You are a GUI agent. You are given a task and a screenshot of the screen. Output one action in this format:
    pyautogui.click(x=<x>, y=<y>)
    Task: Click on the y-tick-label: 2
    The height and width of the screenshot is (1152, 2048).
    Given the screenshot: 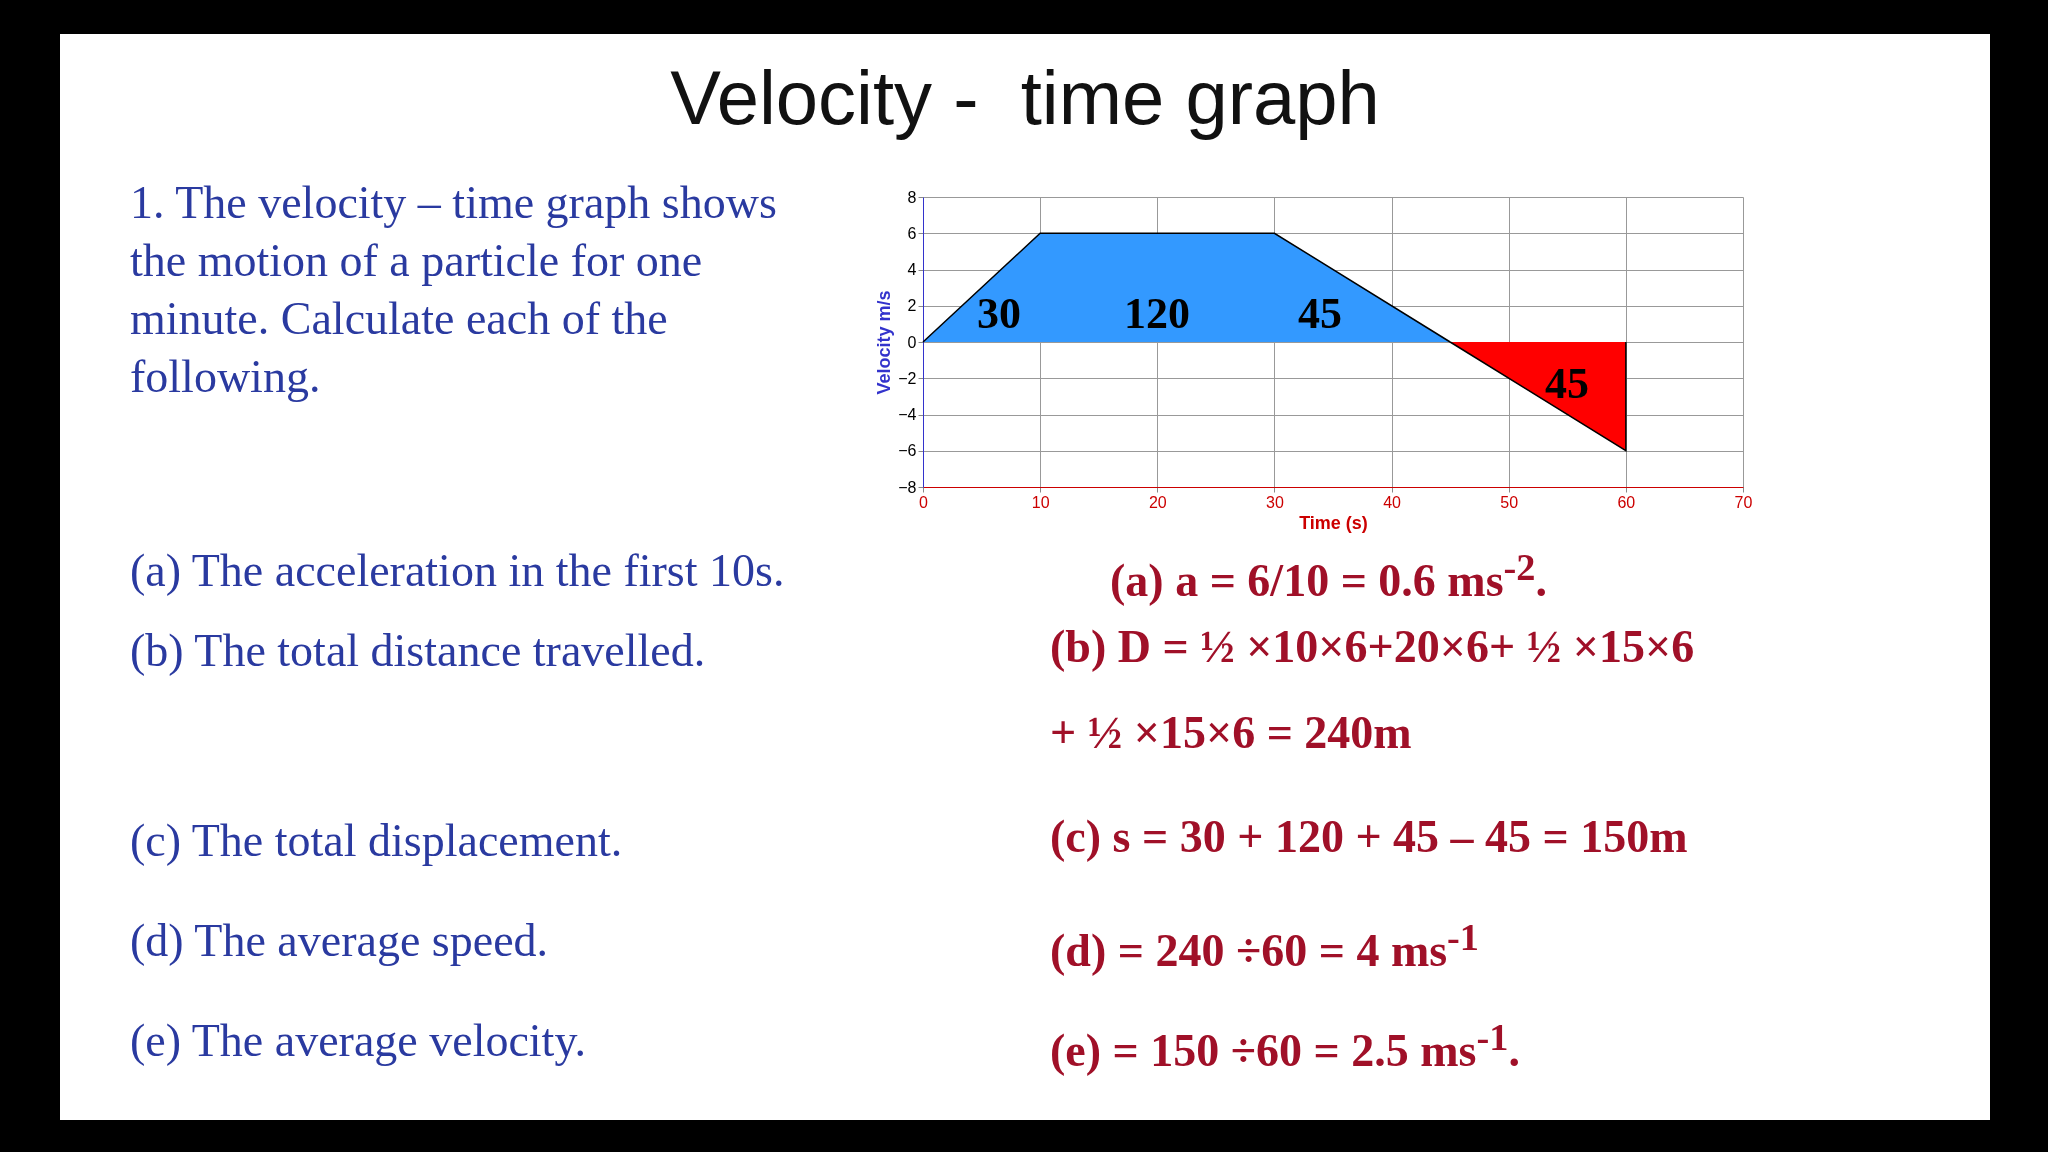 What is the action you would take?
    pyautogui.click(x=912, y=306)
    